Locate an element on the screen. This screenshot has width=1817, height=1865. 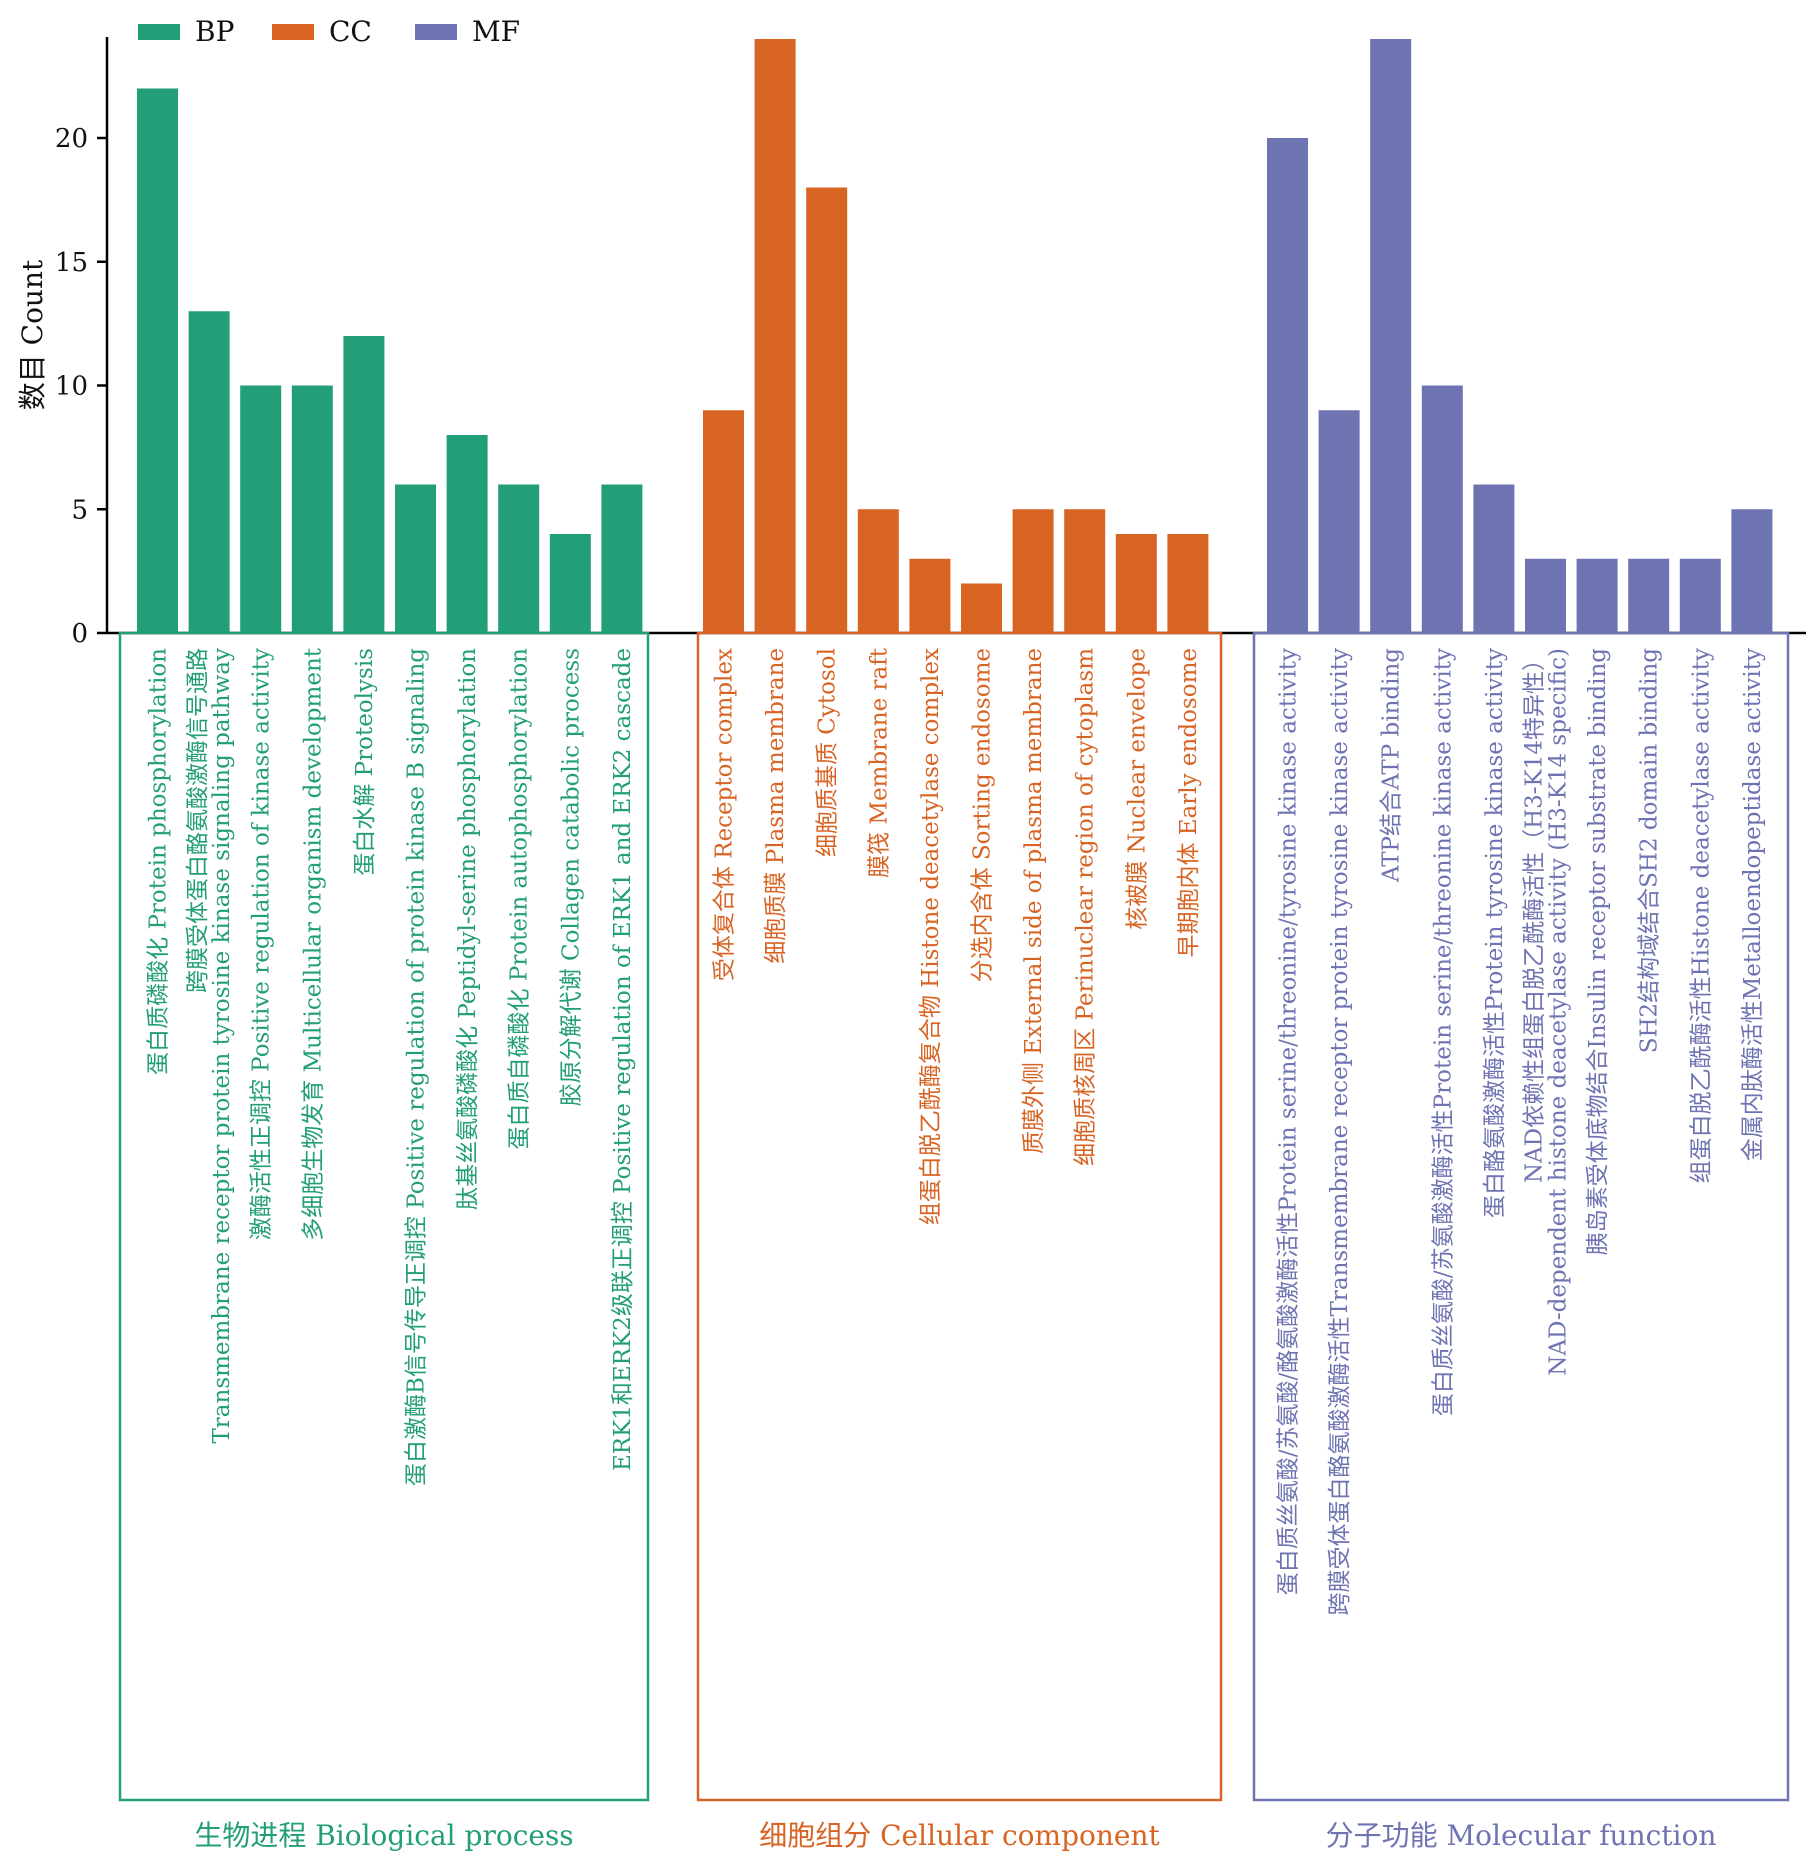
y-tick-label: 5 is located at coordinates (79, 510).